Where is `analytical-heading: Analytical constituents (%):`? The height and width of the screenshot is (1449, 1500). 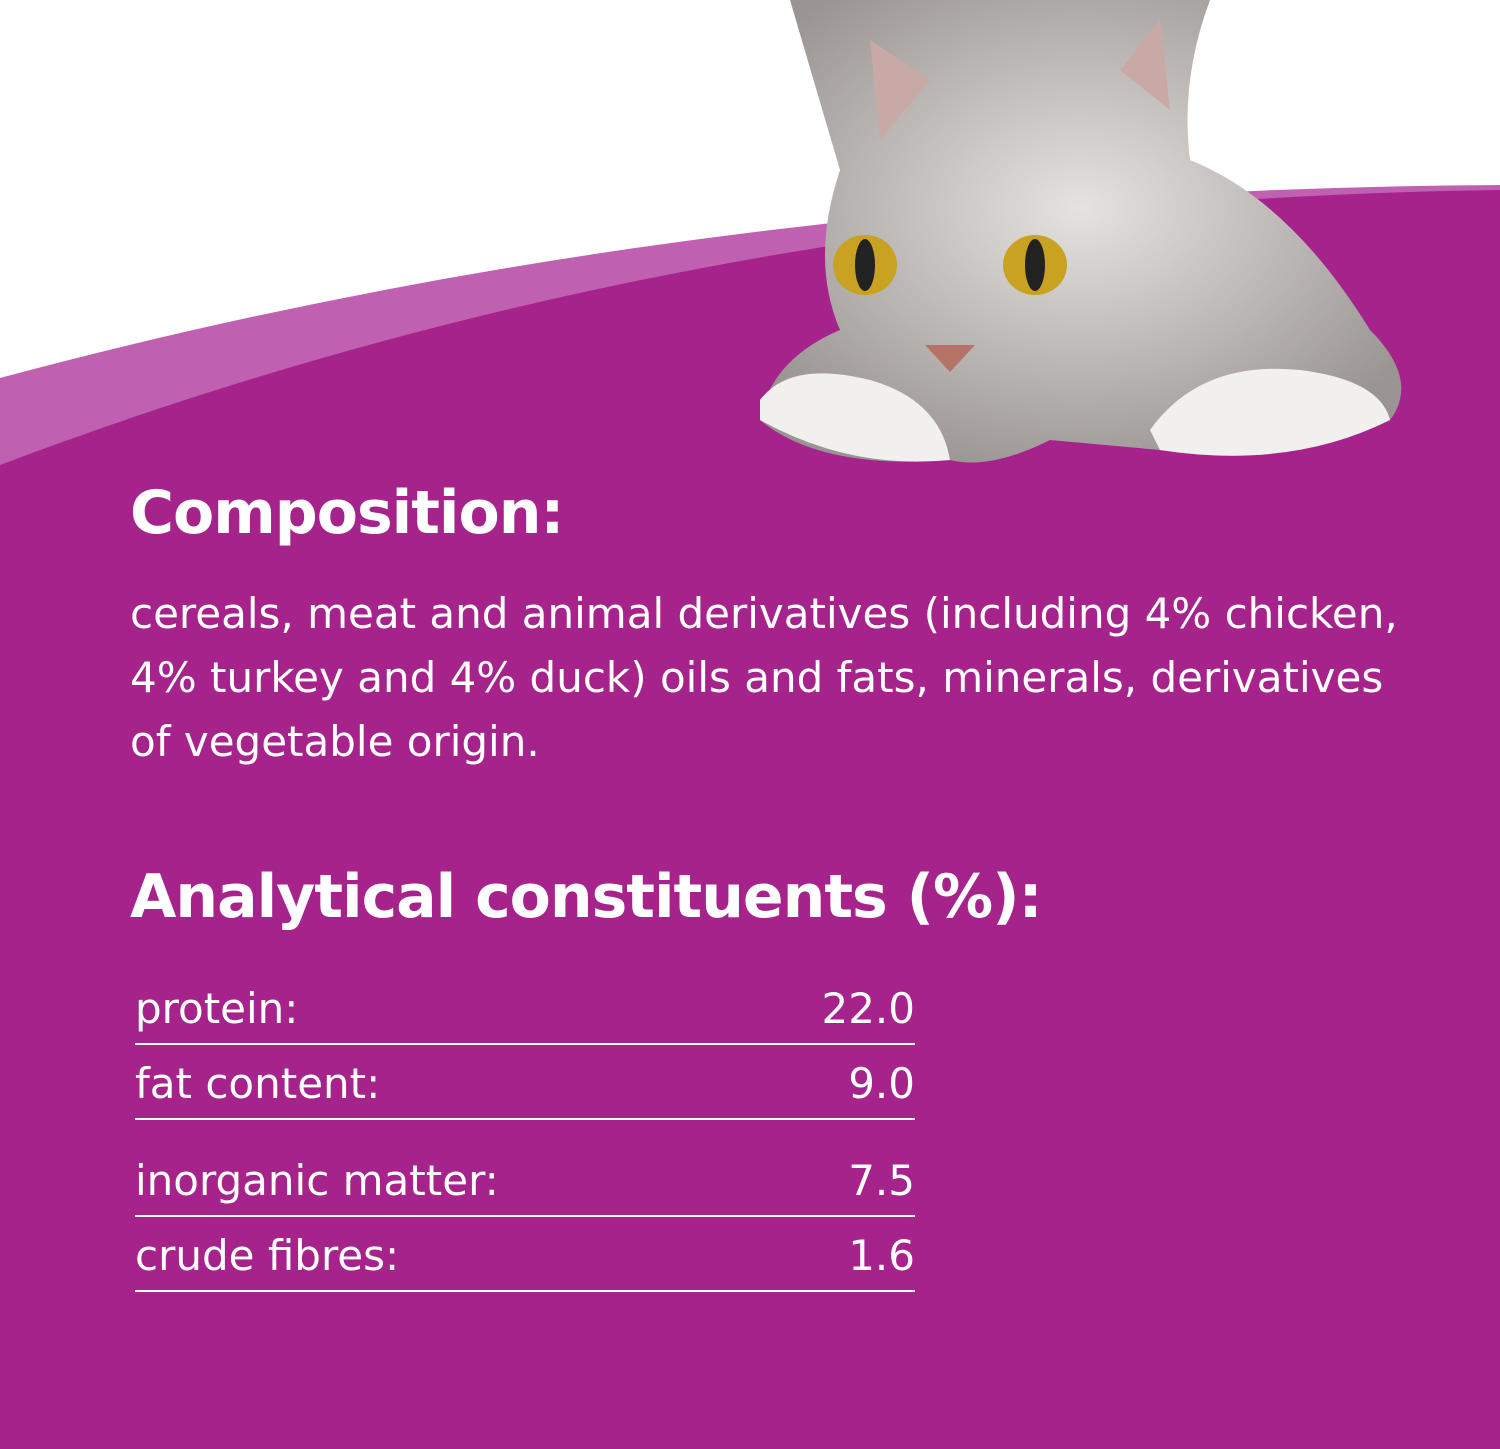 analytical-heading: Analytical constituents (%): is located at coordinates (586, 897).